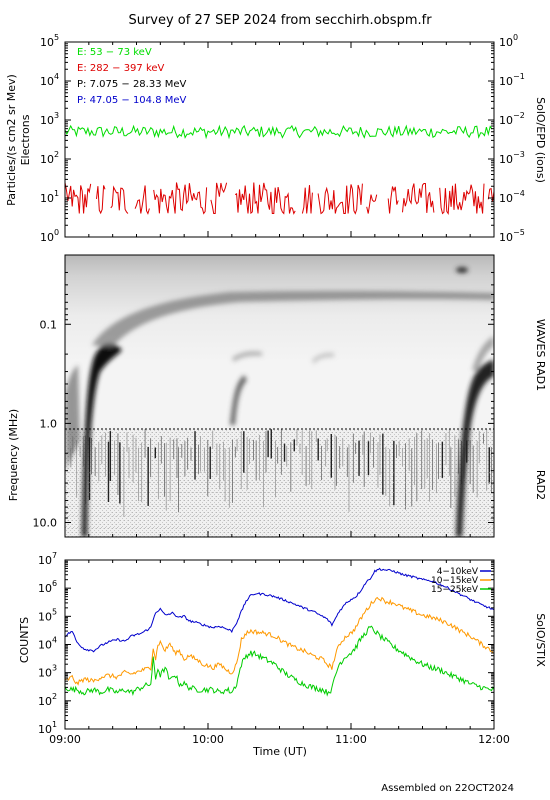 Image resolution: width=550 pixels, height=800 pixels. I want to click on particles-plot-area, so click(279, 170).